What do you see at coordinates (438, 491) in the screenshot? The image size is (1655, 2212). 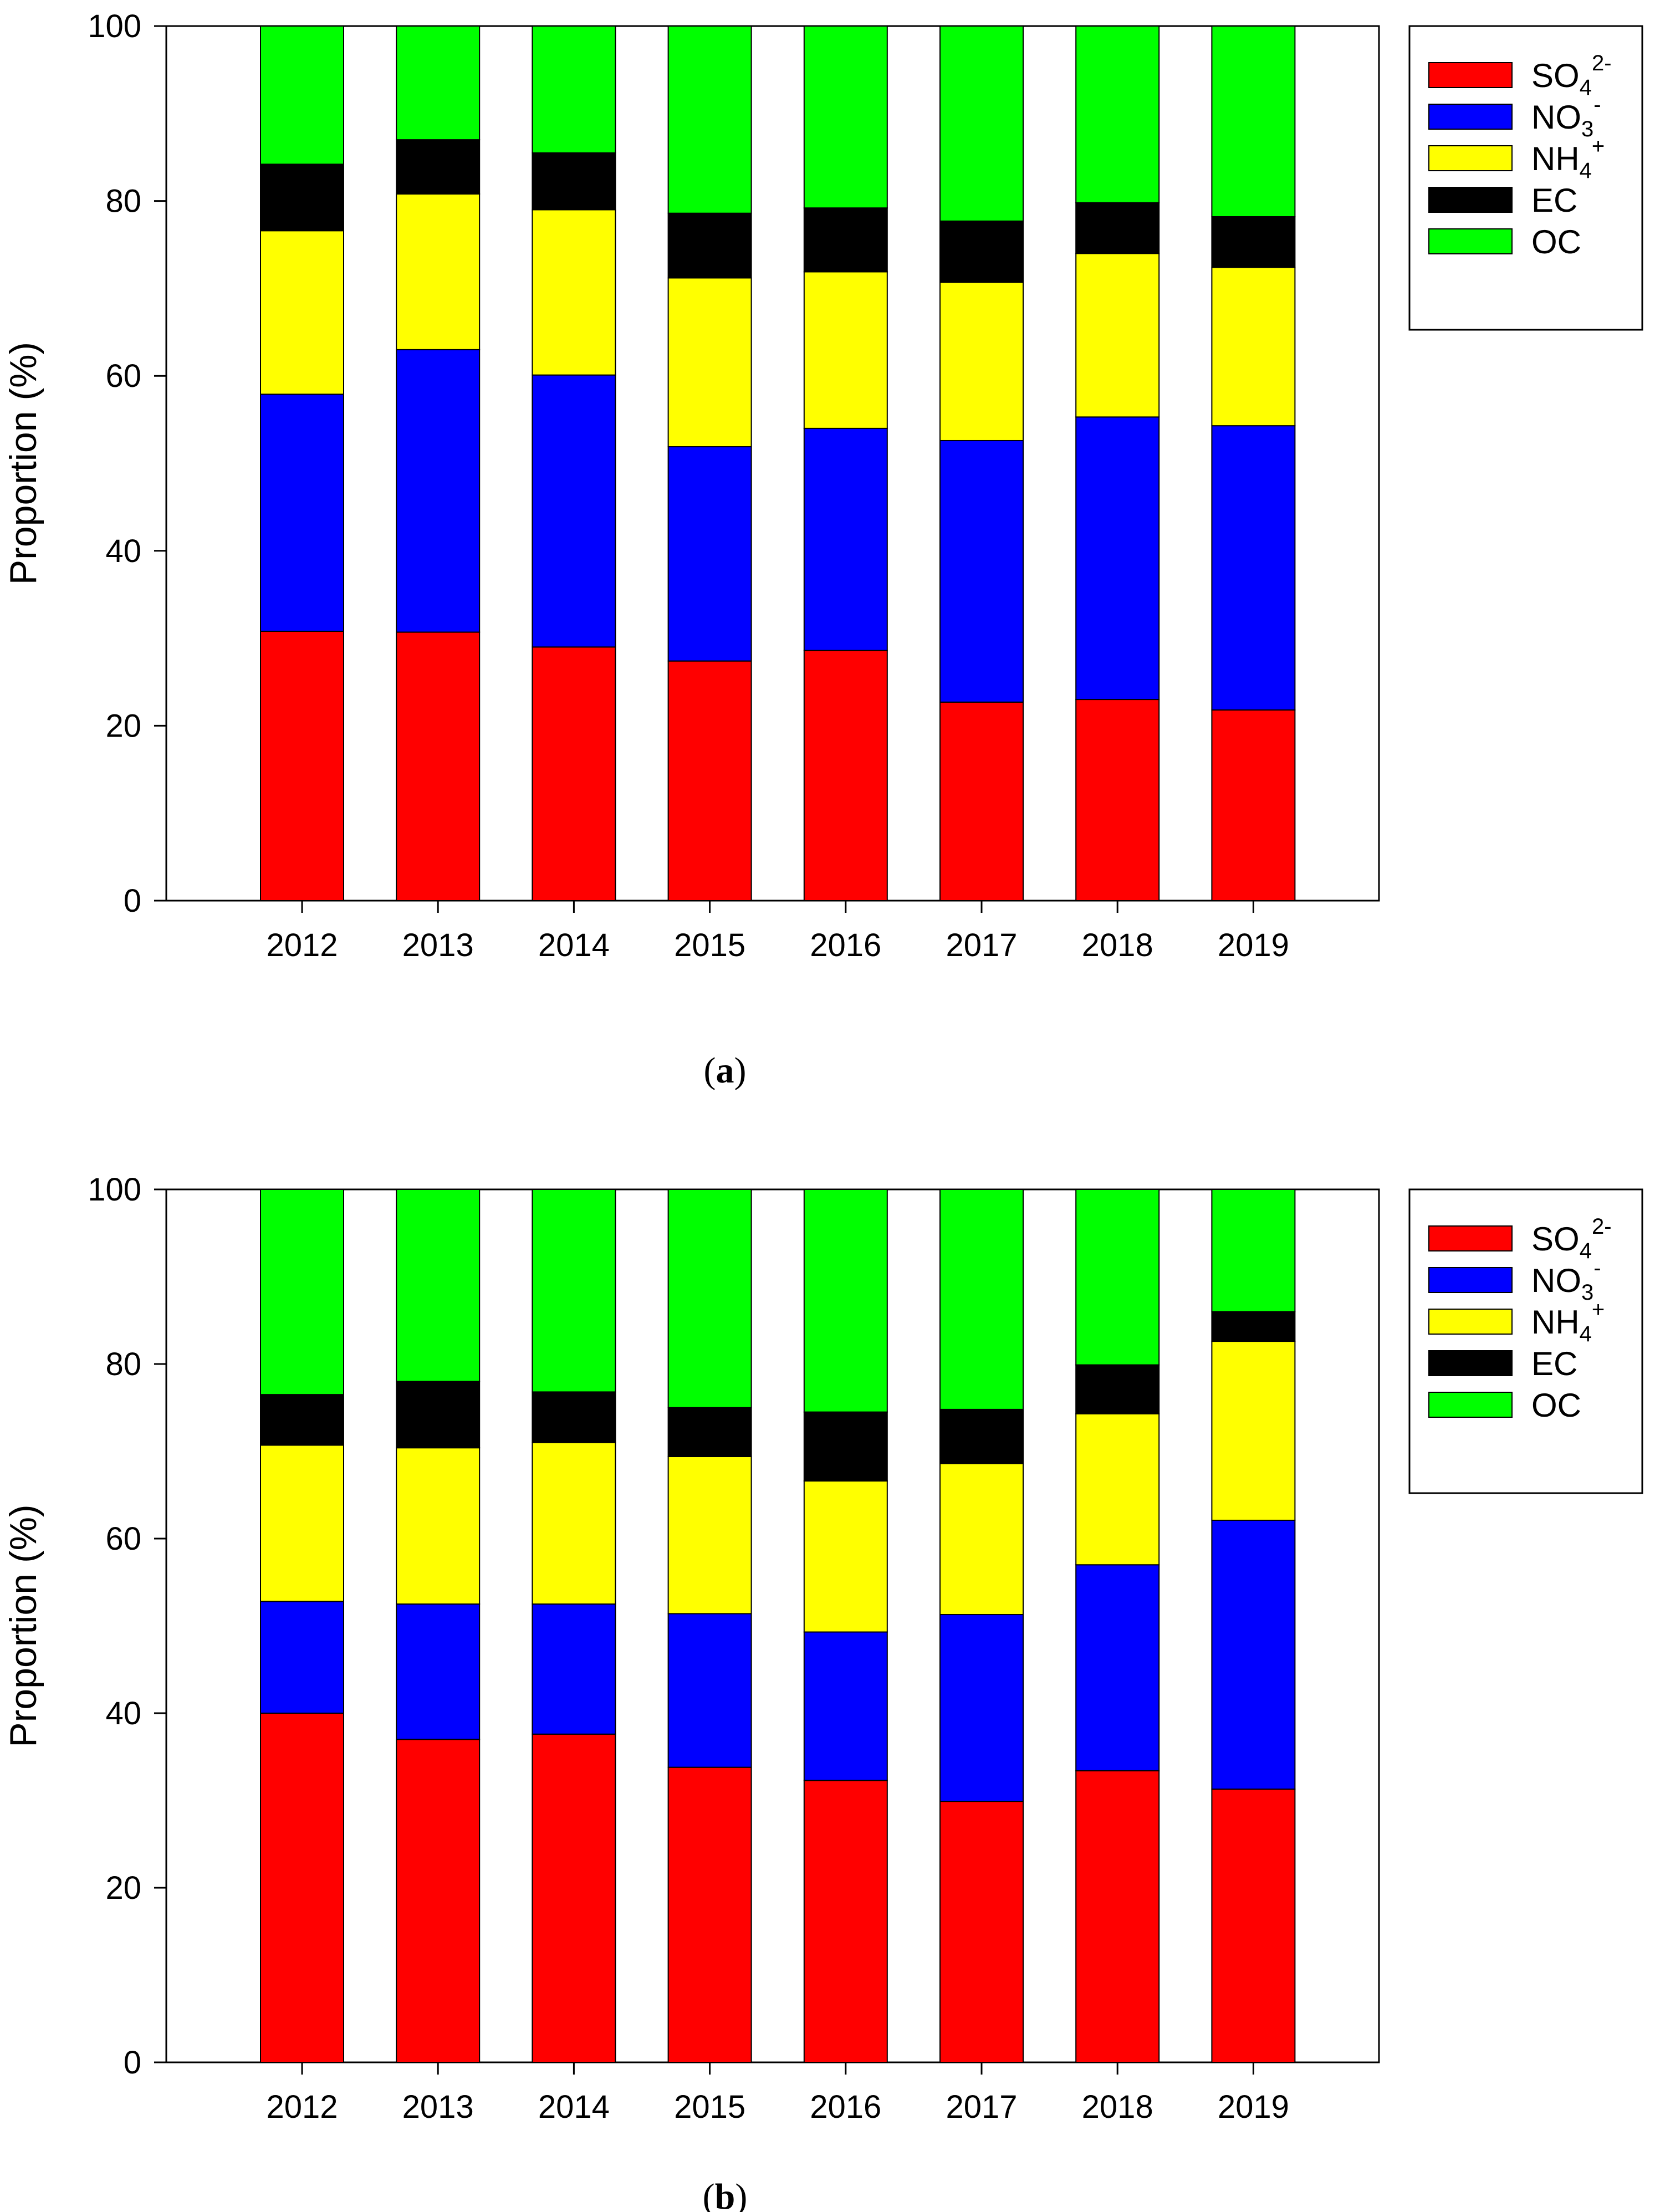 I see `bar-segment-no-2013` at bounding box center [438, 491].